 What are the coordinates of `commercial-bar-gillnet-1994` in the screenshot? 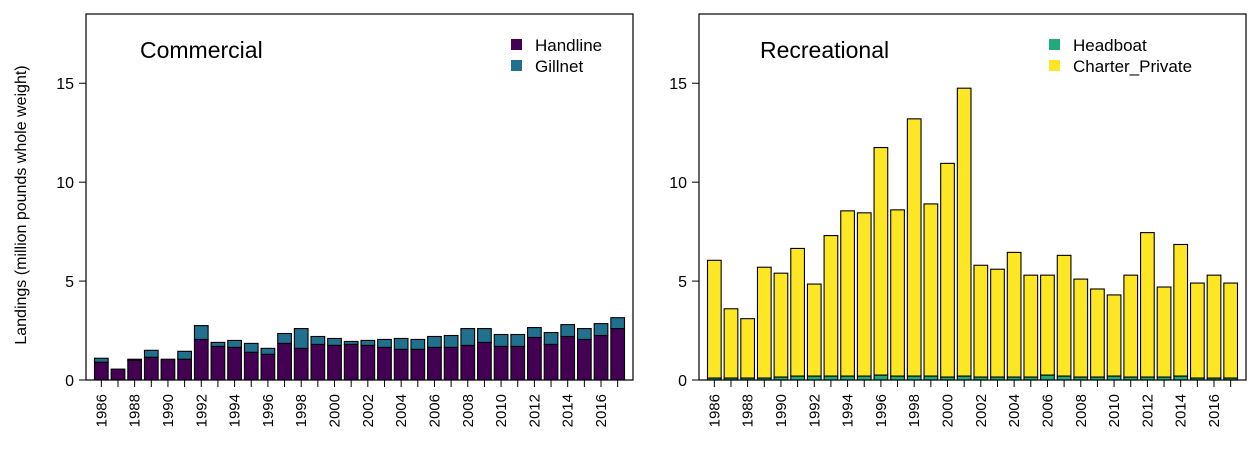 It's located at (234, 343).